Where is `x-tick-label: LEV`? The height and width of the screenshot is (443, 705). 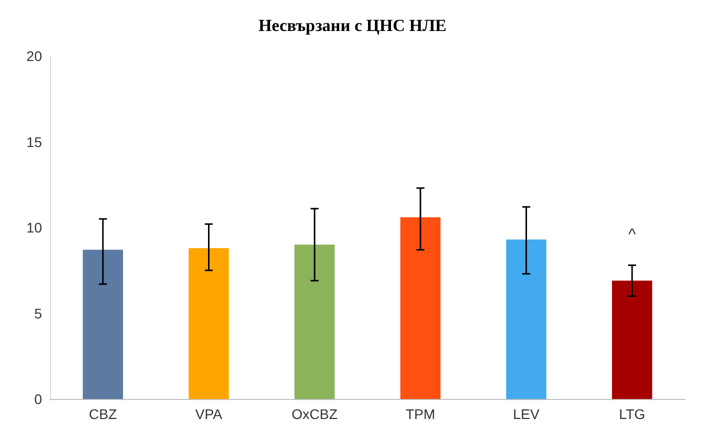
x-tick-label: LEV is located at coordinates (526, 414).